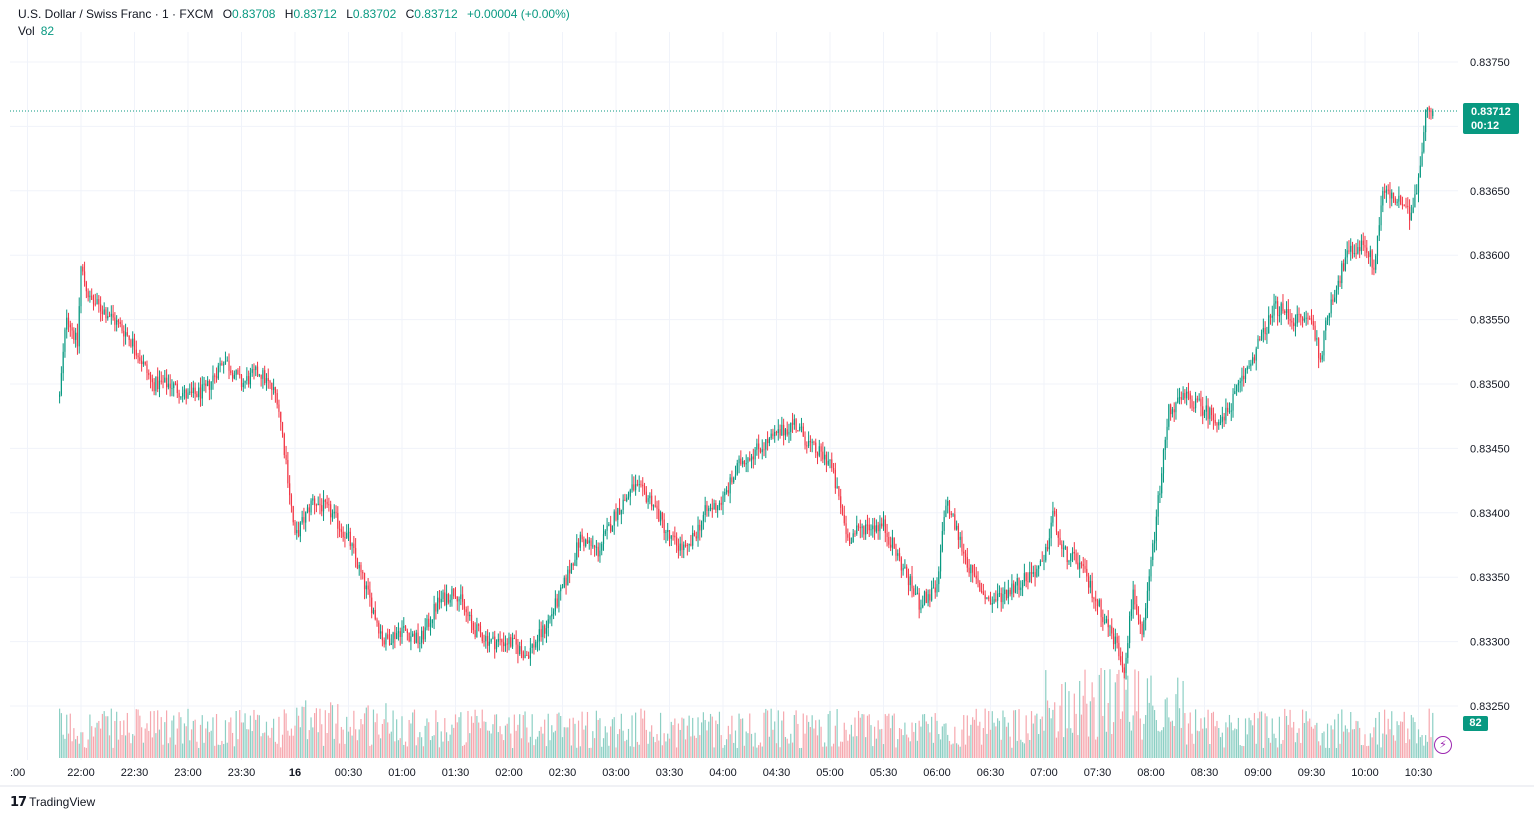 Image resolution: width=1534 pixels, height=820 pixels. Describe the element at coordinates (1490, 707) in the screenshot. I see `price-tick-label: 0.83250` at that location.